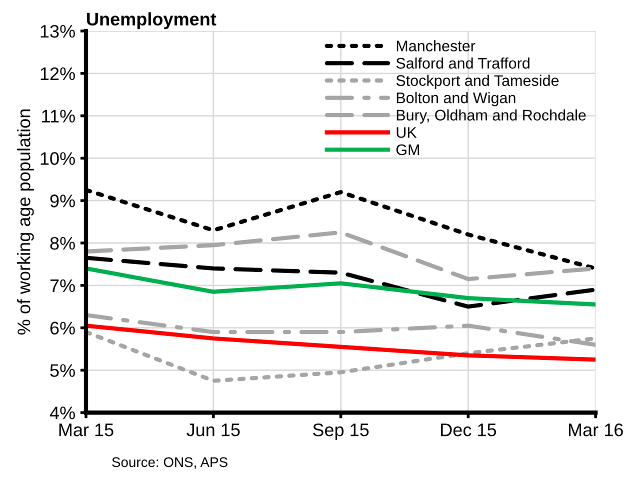 The image size is (637, 477). I want to click on y-tick-label: 4%, so click(62, 413).